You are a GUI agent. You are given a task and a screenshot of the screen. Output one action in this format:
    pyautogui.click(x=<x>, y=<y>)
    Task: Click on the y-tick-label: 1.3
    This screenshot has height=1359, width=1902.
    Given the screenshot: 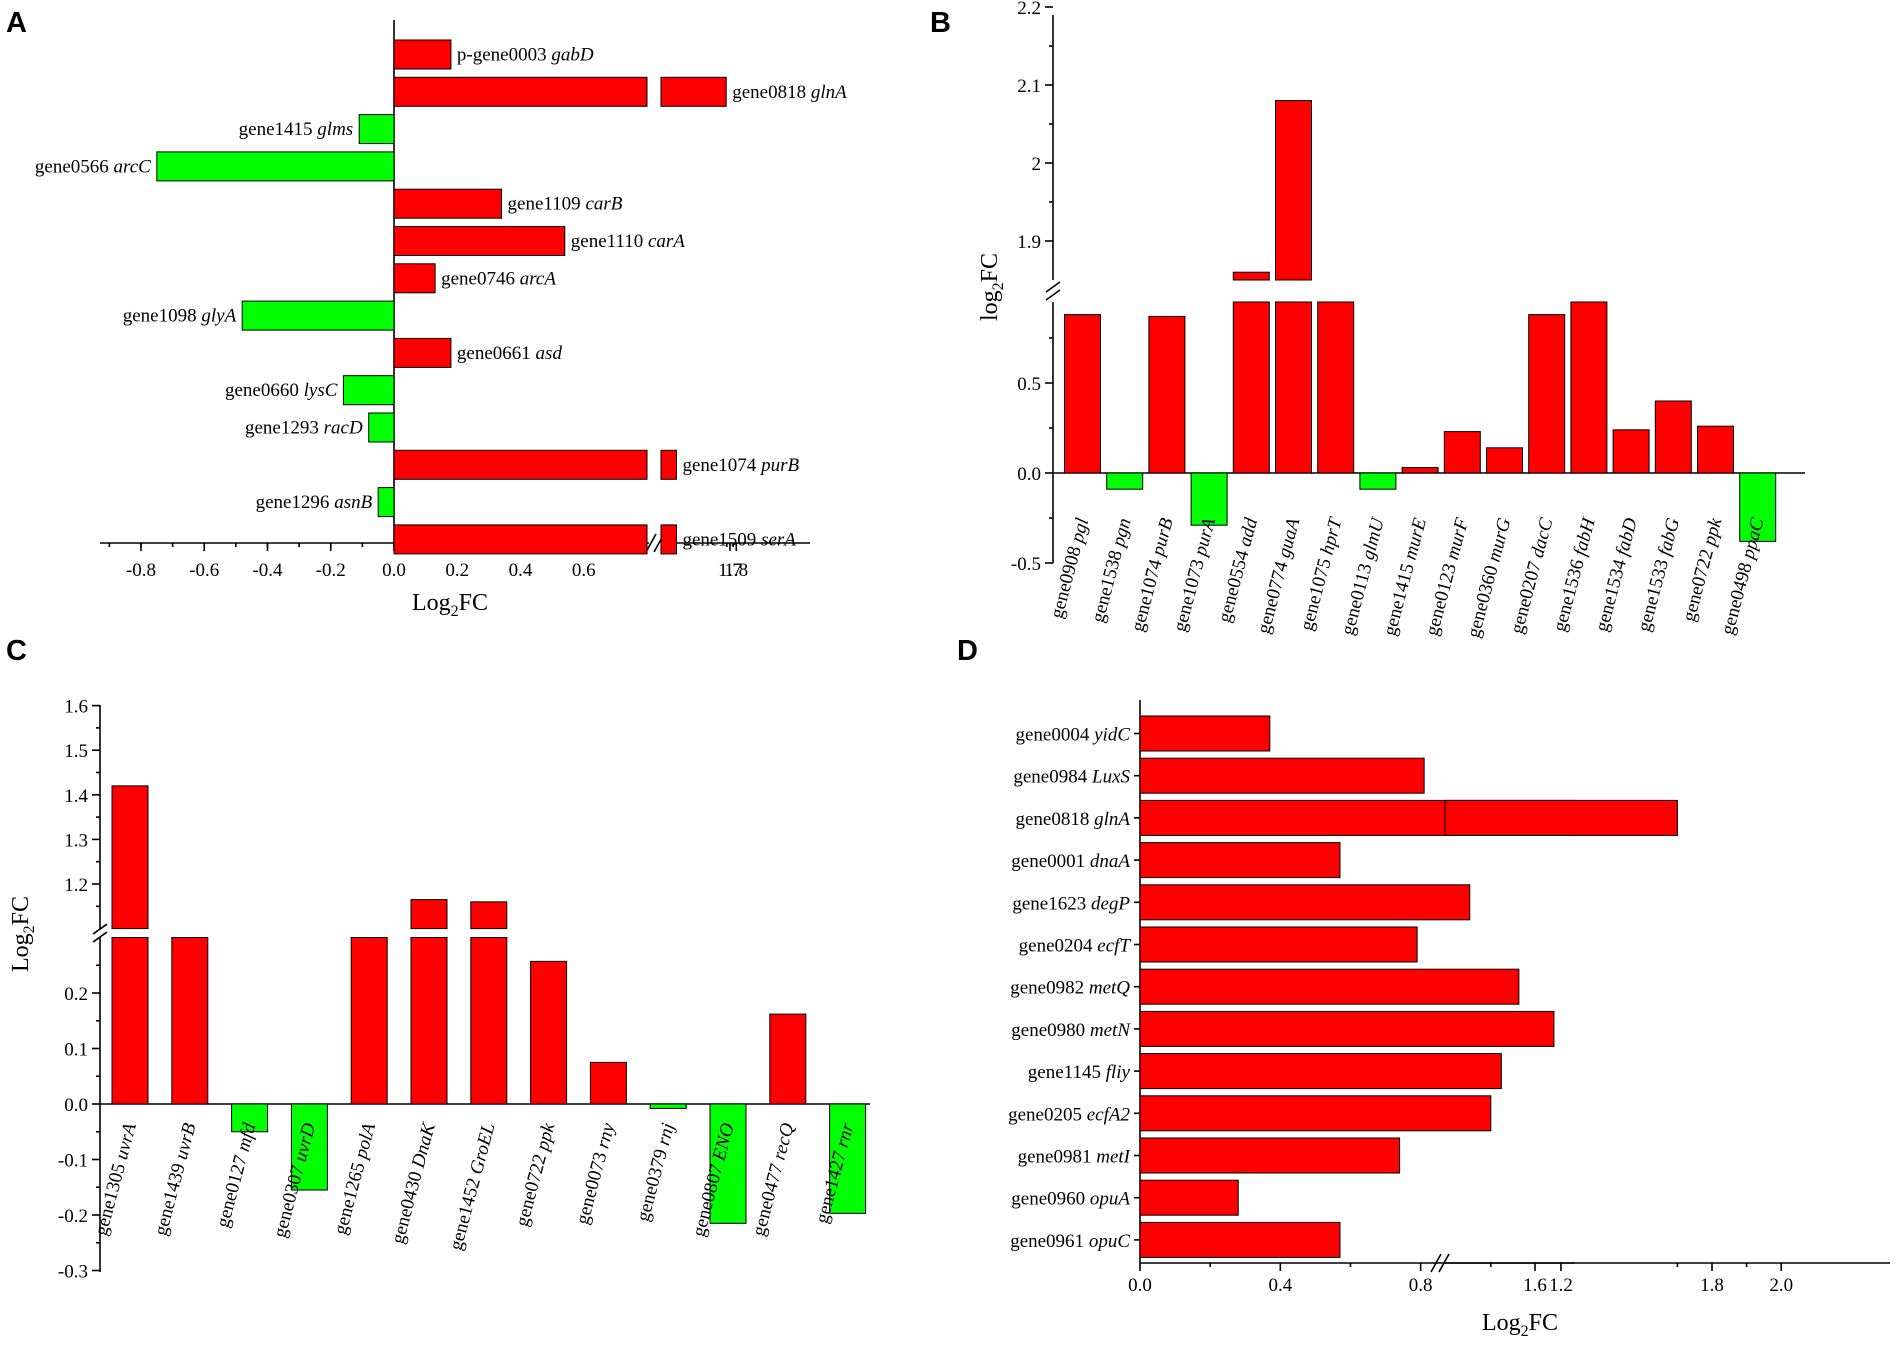 What is the action you would take?
    pyautogui.click(x=76, y=840)
    